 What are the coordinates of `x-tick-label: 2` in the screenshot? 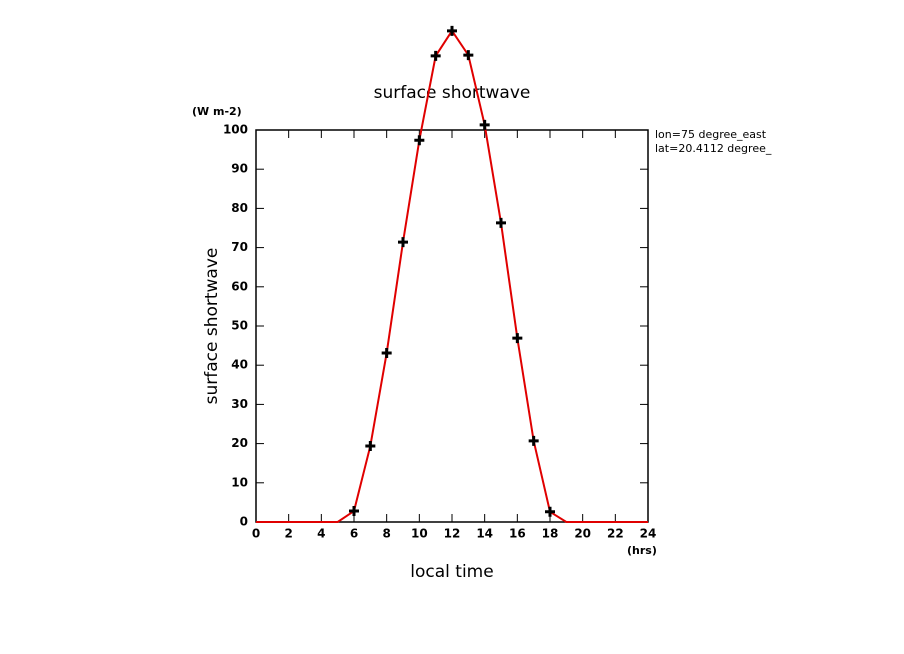 It's located at (288, 534).